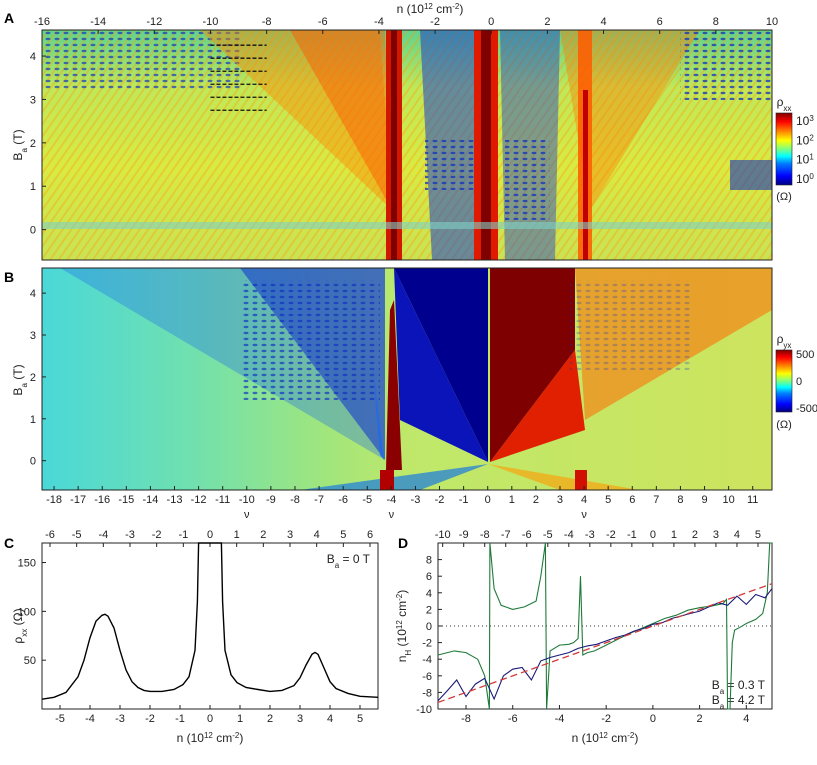 The height and width of the screenshot is (765, 817). I want to click on colorbar-b-tick: 0, so click(799, 382).